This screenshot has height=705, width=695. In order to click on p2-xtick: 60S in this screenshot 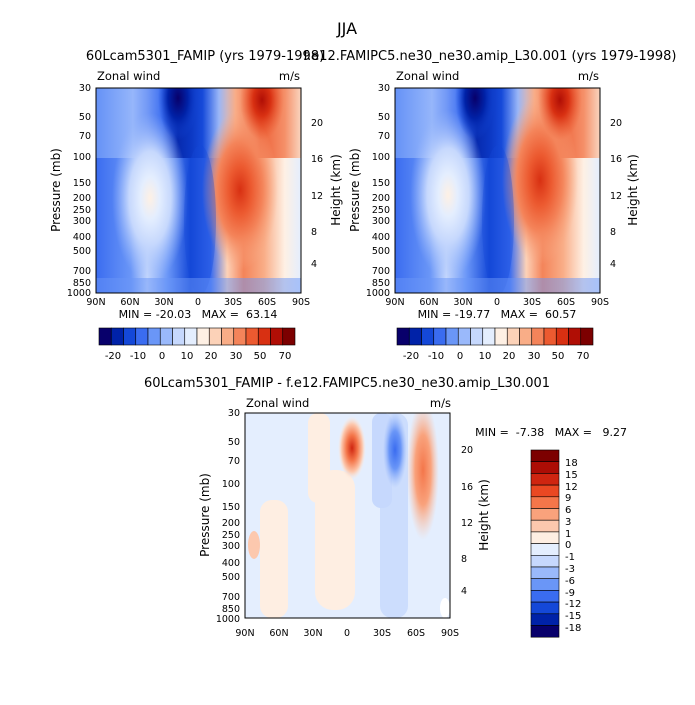, I will do `click(566, 302)`.